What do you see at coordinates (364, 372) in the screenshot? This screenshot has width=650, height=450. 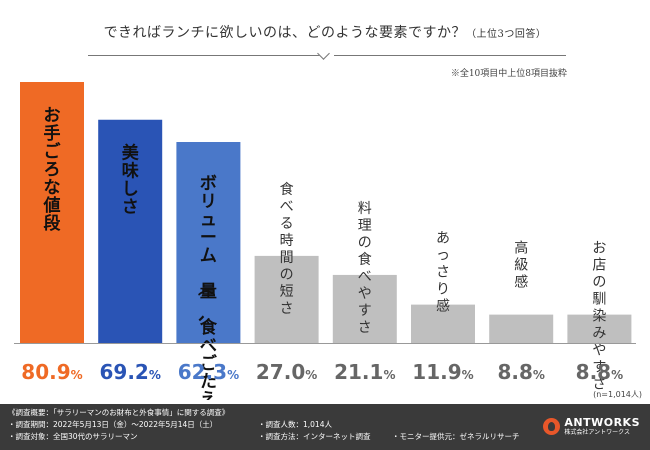 I see `value-label-5: 21.1%` at bounding box center [364, 372].